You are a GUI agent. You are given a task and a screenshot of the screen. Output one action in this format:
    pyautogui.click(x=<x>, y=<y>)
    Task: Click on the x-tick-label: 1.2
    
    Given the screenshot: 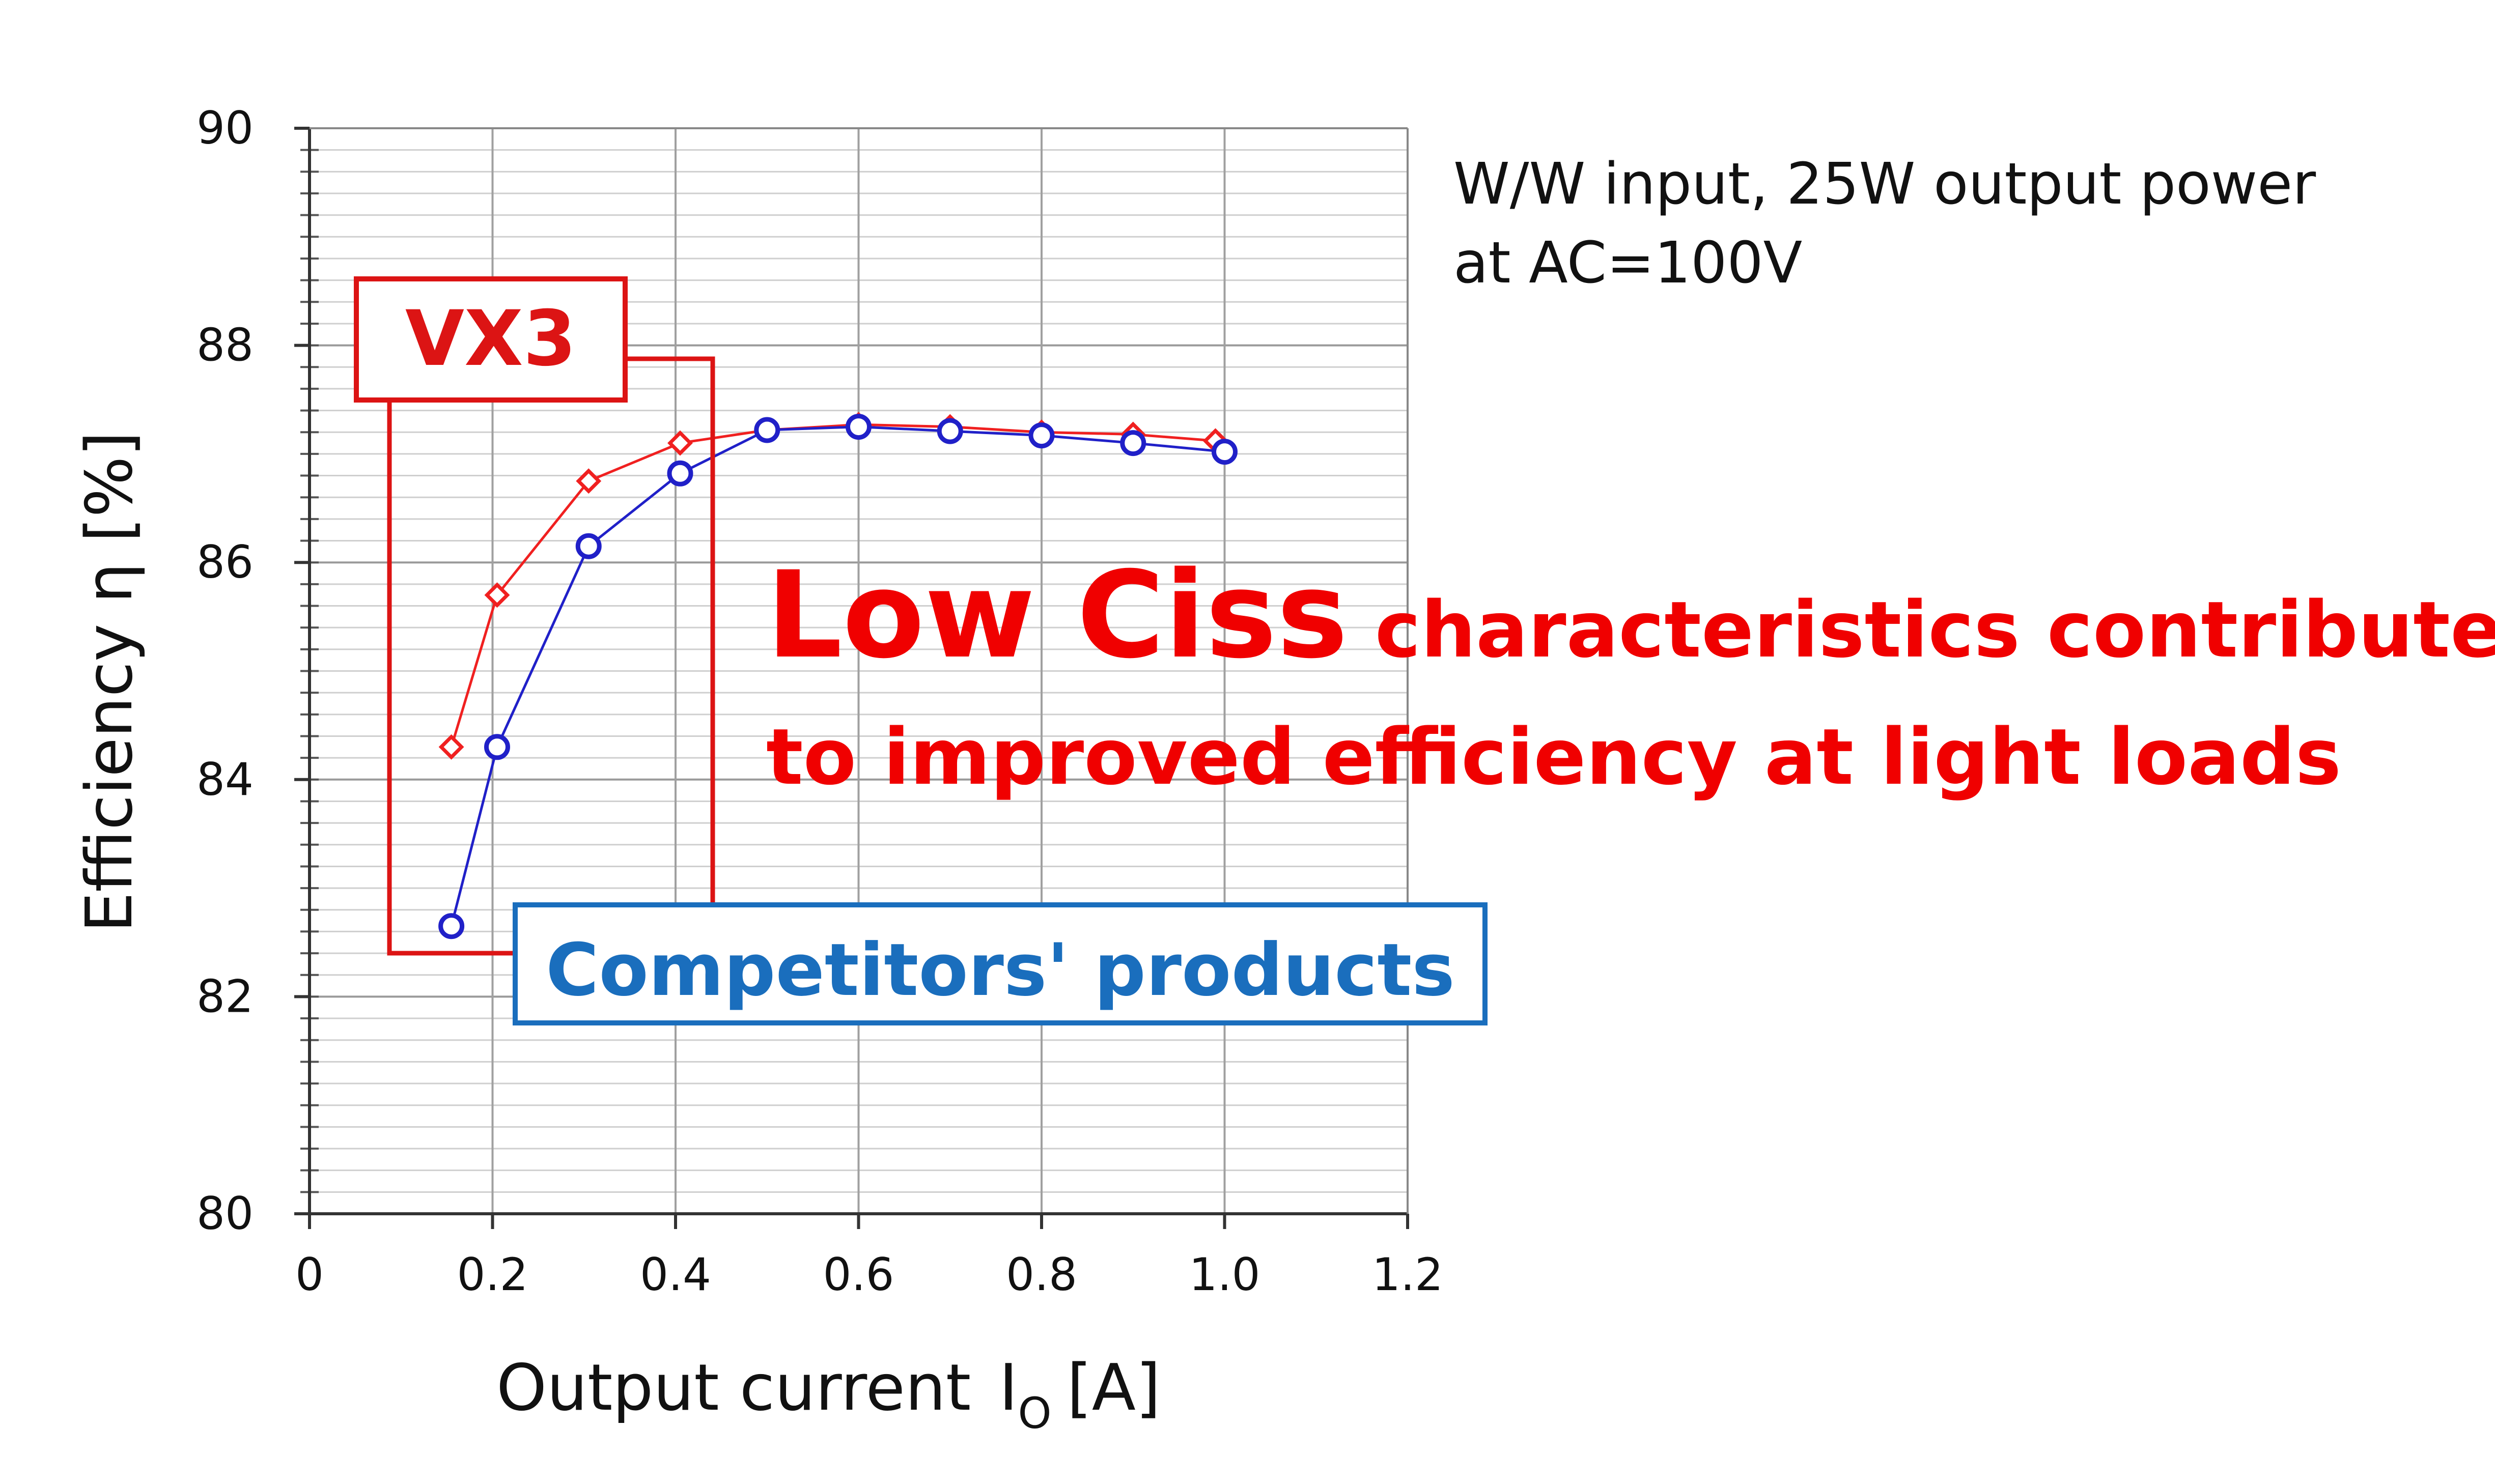 What is the action you would take?
    pyautogui.click(x=1407, y=1275)
    